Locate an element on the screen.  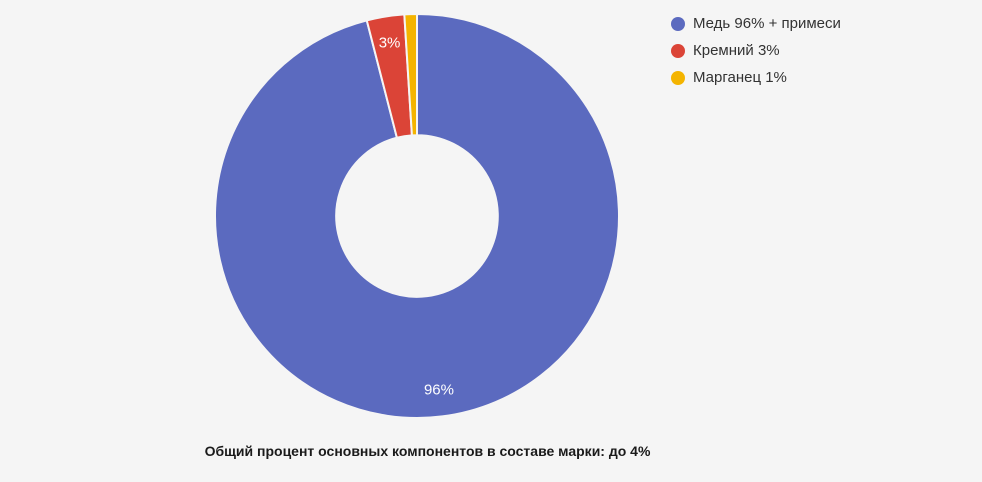
legend-item-label: Марганец 1% is located at coordinates (740, 77).